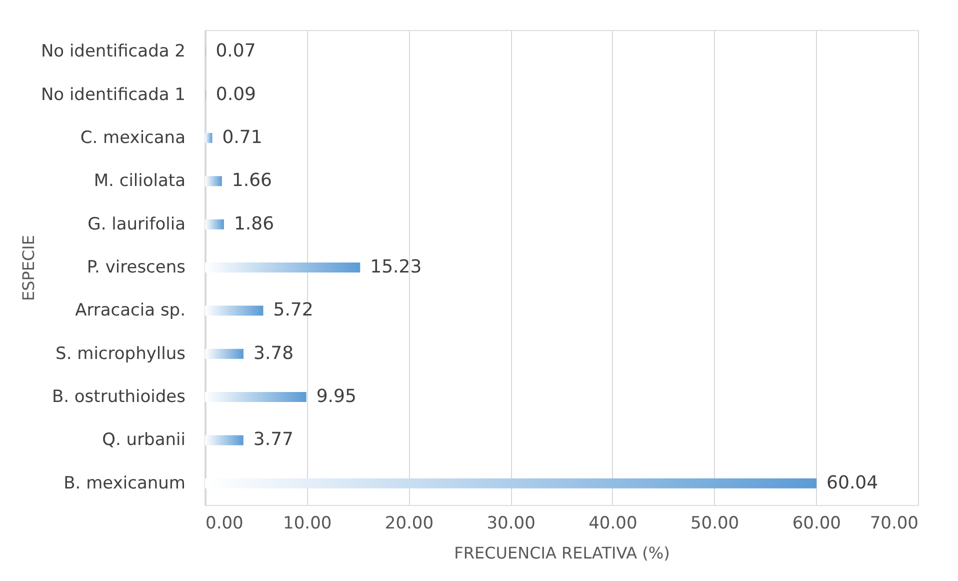 The height and width of the screenshot is (581, 958). I want to click on y-tick-label: P. virescens, so click(136, 268).